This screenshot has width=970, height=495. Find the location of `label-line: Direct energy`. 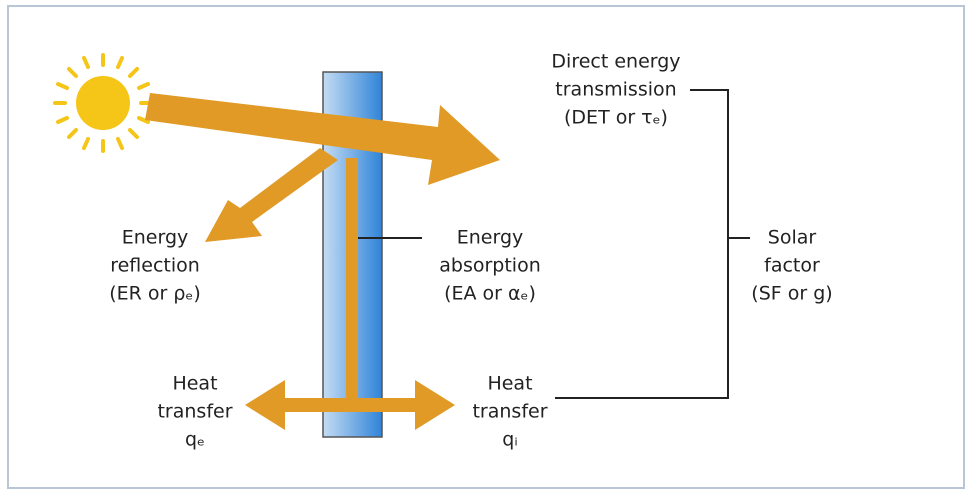

label-line: Direct energy is located at coordinates (615, 62).